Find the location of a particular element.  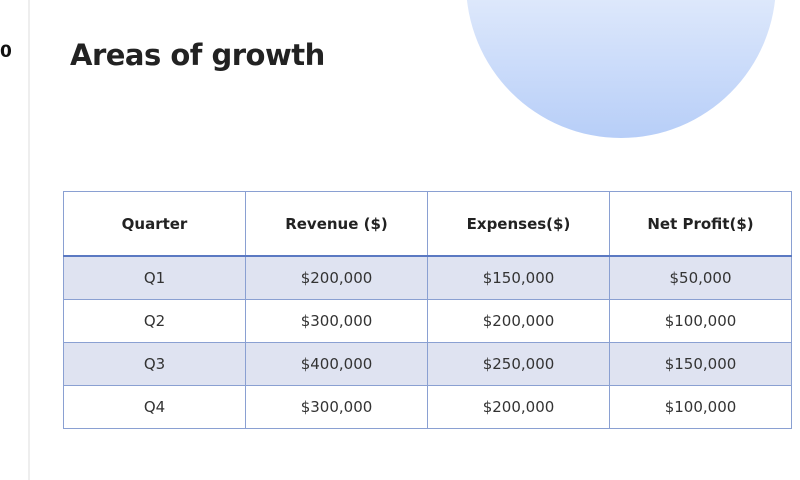

slide-number: 0 is located at coordinates (6, 52).